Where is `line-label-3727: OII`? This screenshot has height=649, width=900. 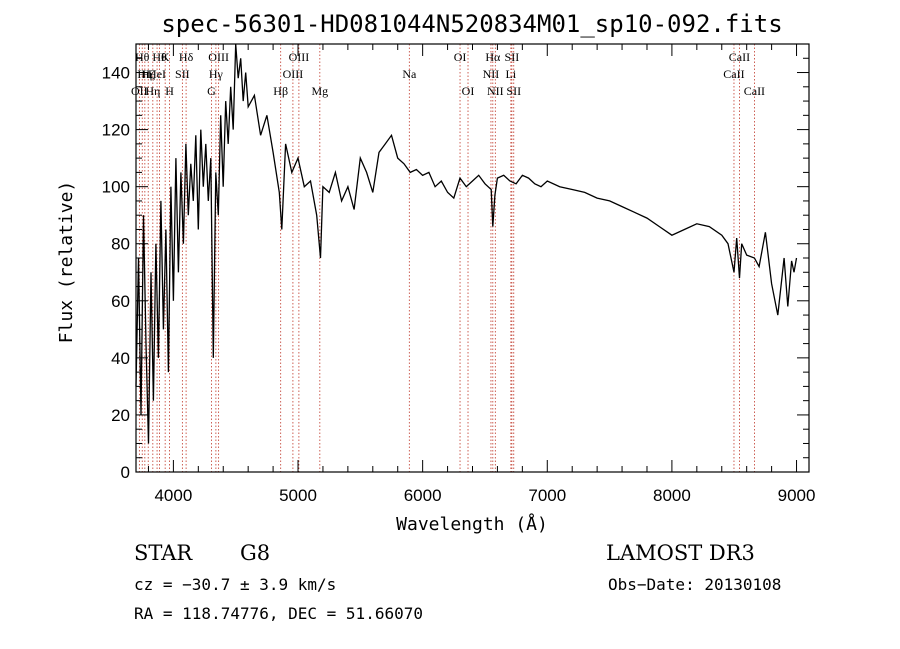 line-label-3727: OII is located at coordinates (139, 91).